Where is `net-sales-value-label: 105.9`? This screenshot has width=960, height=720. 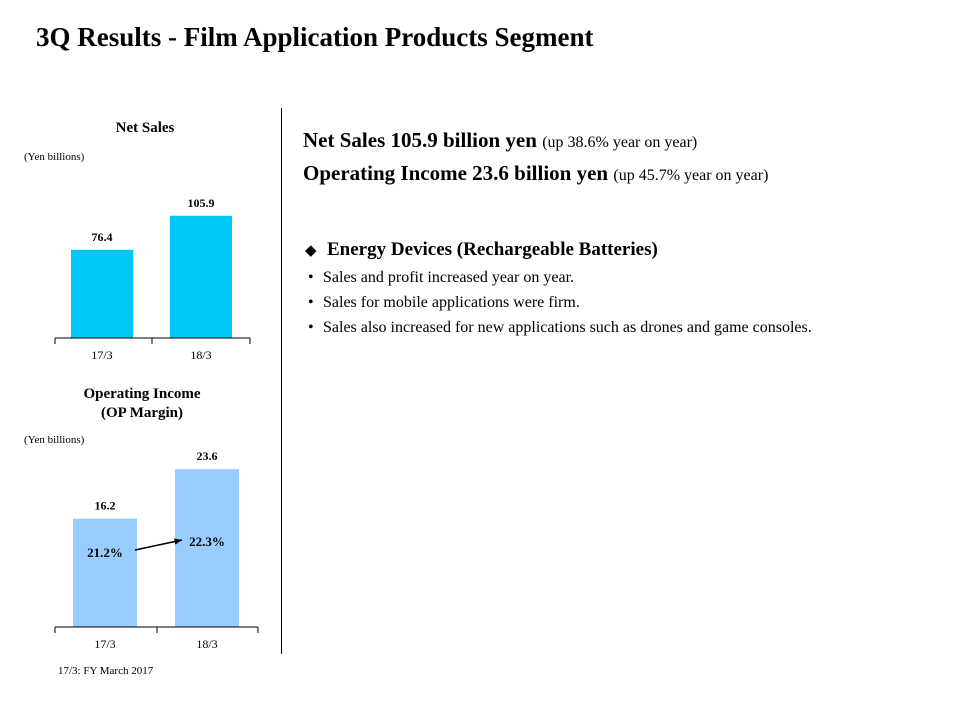
net-sales-value-label: 105.9 is located at coordinates (201, 203).